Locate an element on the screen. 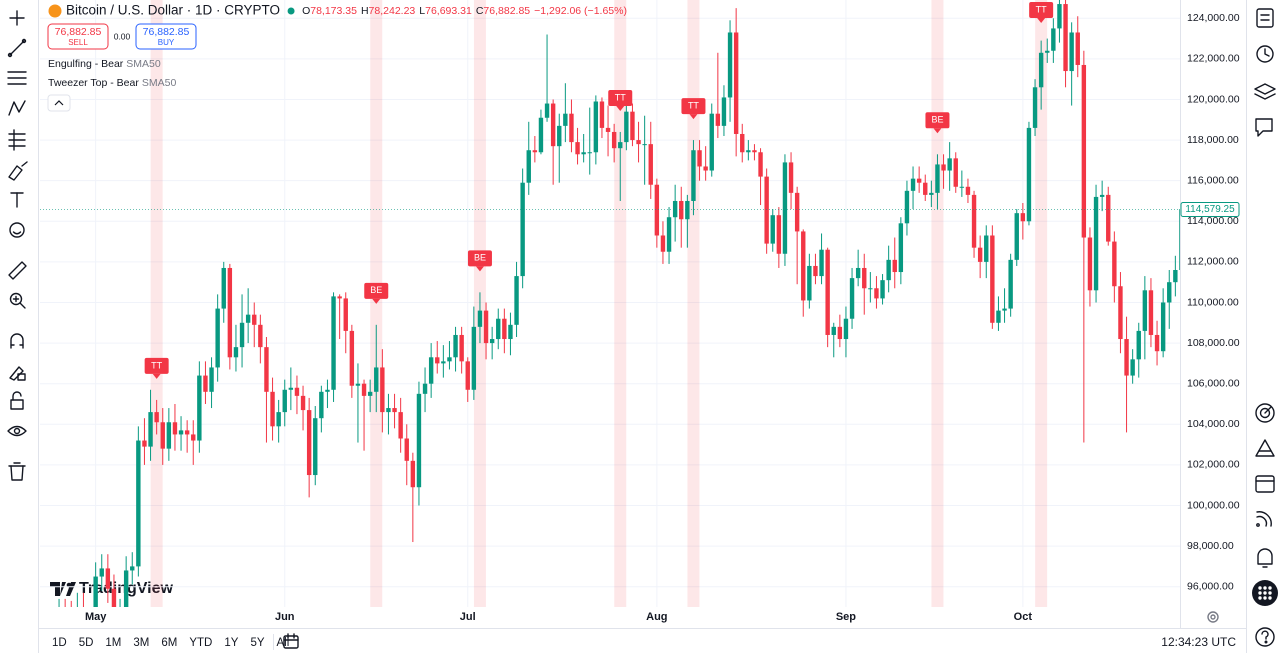 This screenshot has width=1280, height=653. tool-text is located at coordinates (17, 200).